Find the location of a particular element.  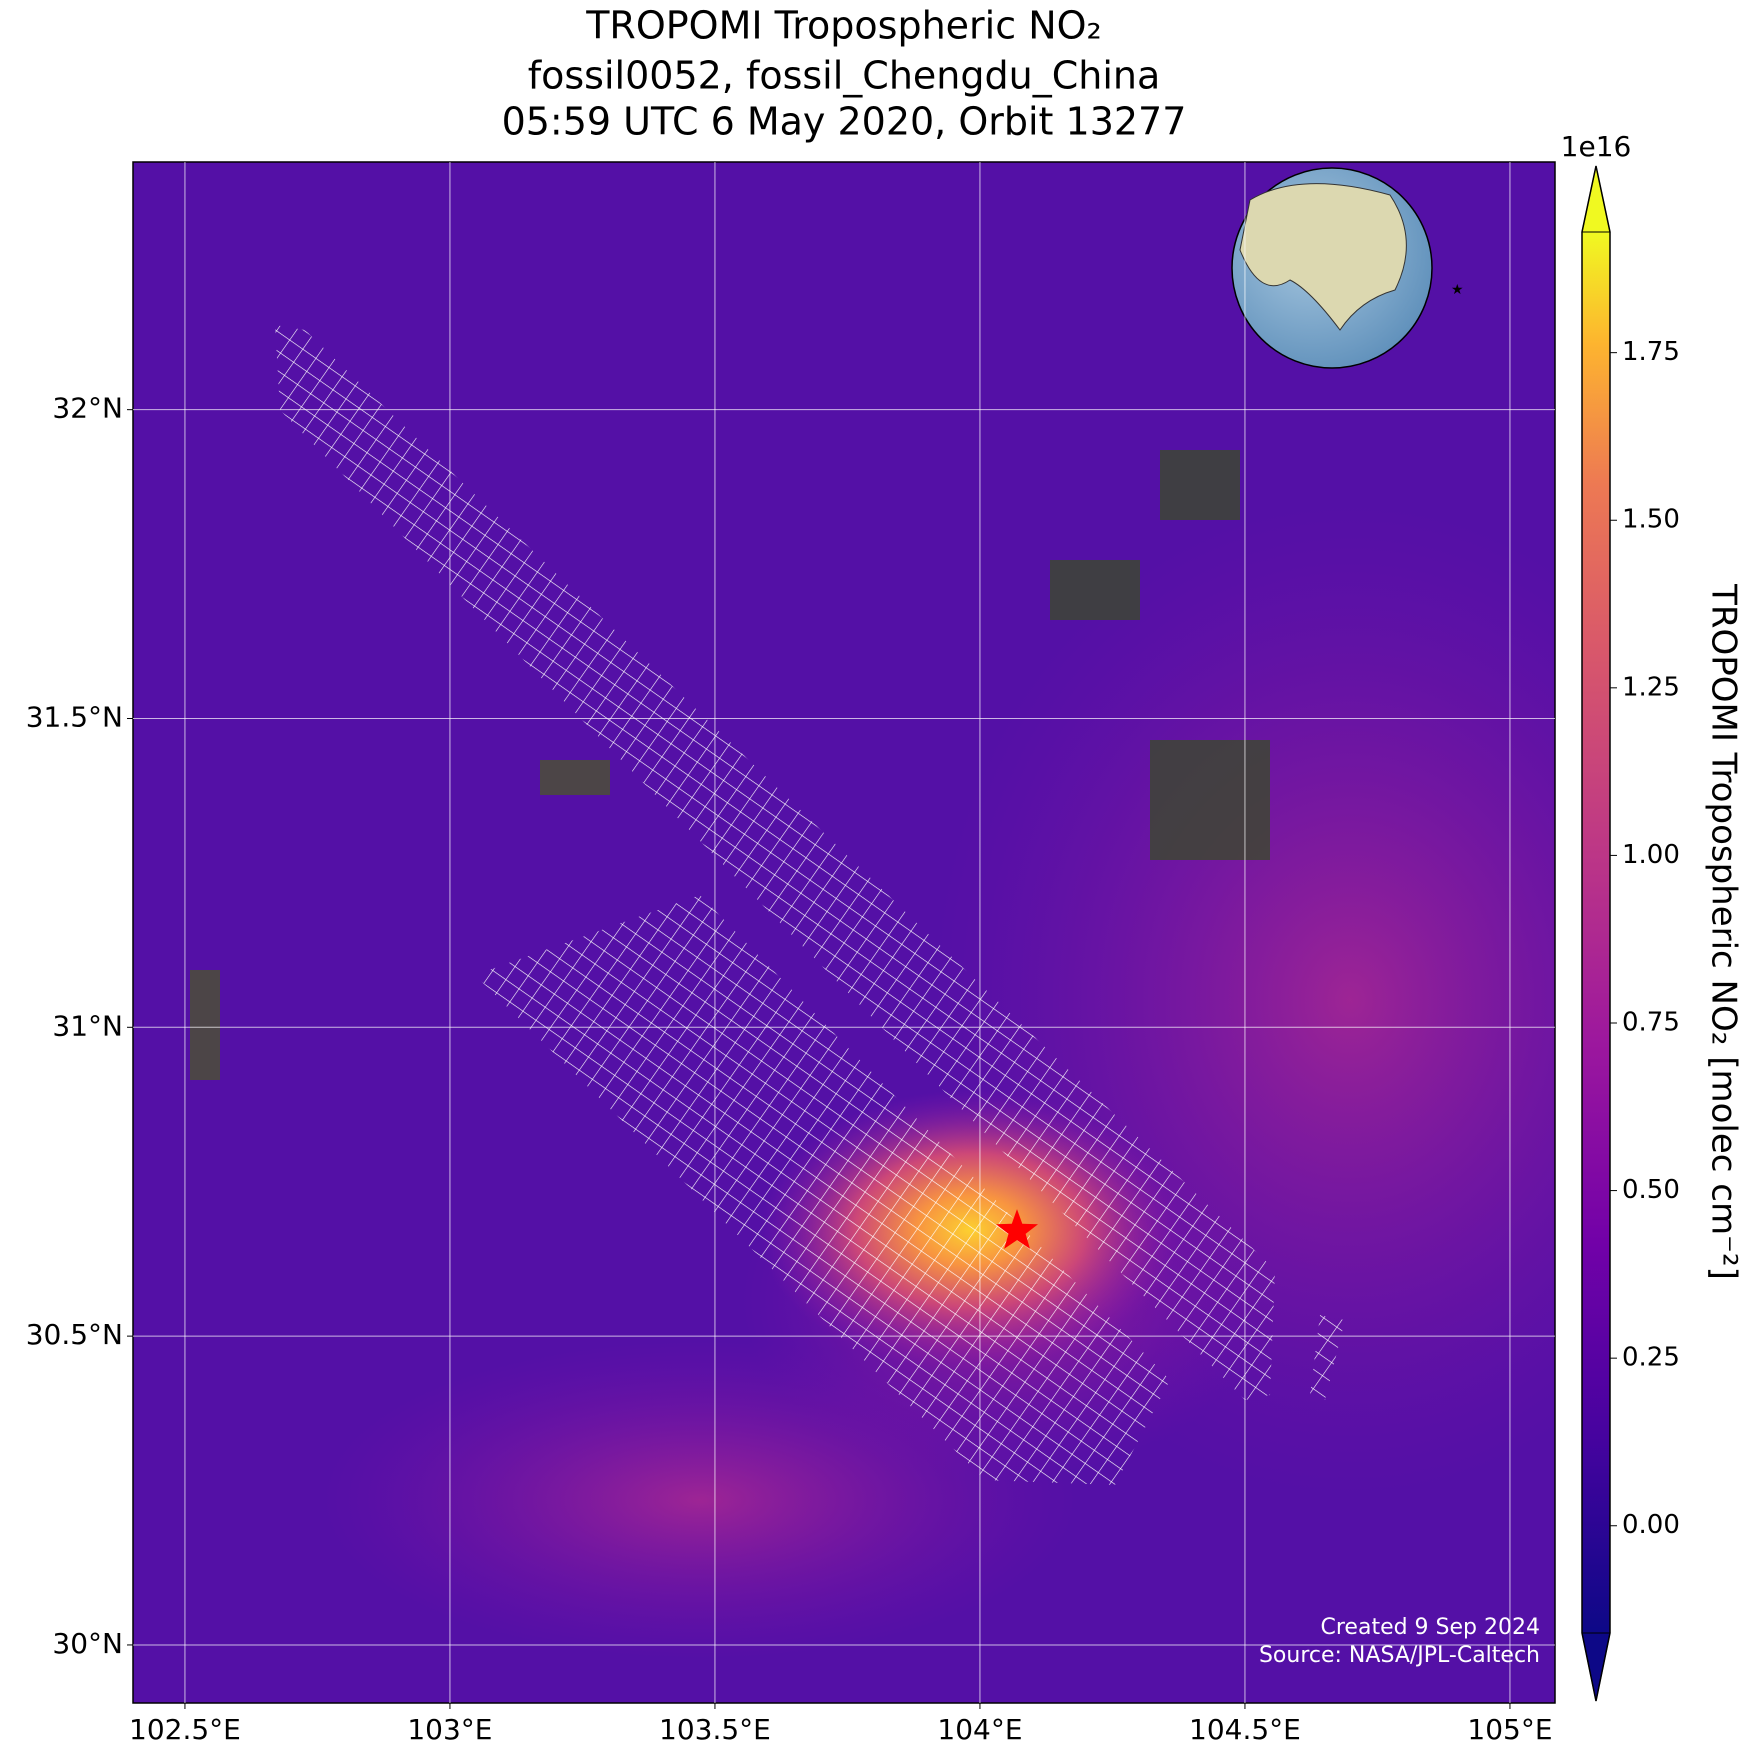

colorbar is located at coordinates (1596, 932).